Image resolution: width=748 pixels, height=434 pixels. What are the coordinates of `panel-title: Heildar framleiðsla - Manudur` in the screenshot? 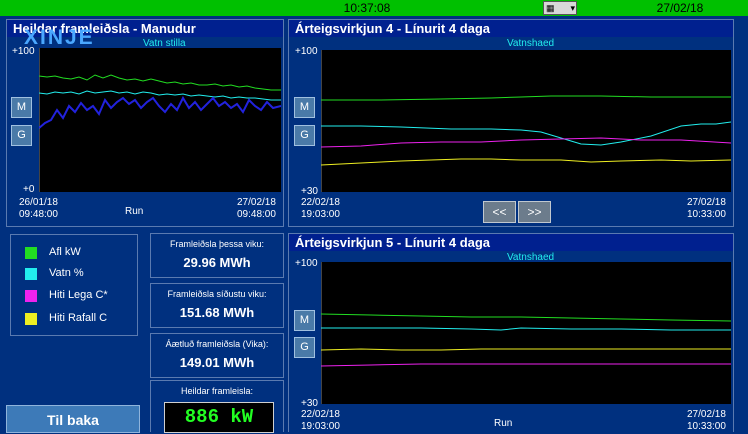 It's located at (145, 28).